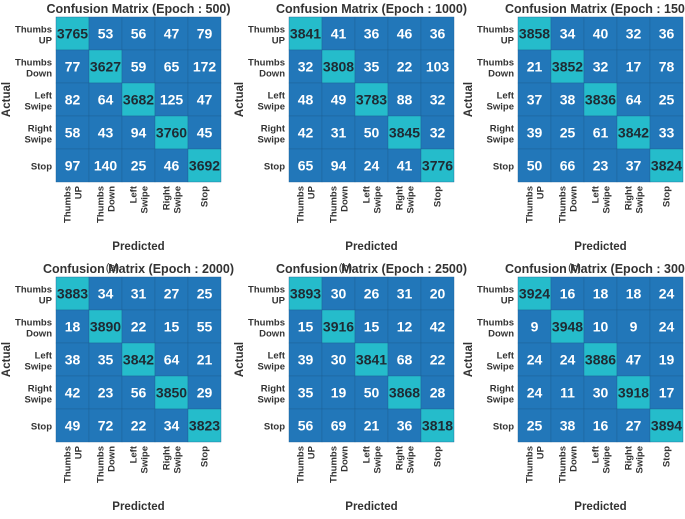 The image size is (685, 519). What do you see at coordinates (405, 166) in the screenshot?
I see `cell-value-label: 41` at bounding box center [405, 166].